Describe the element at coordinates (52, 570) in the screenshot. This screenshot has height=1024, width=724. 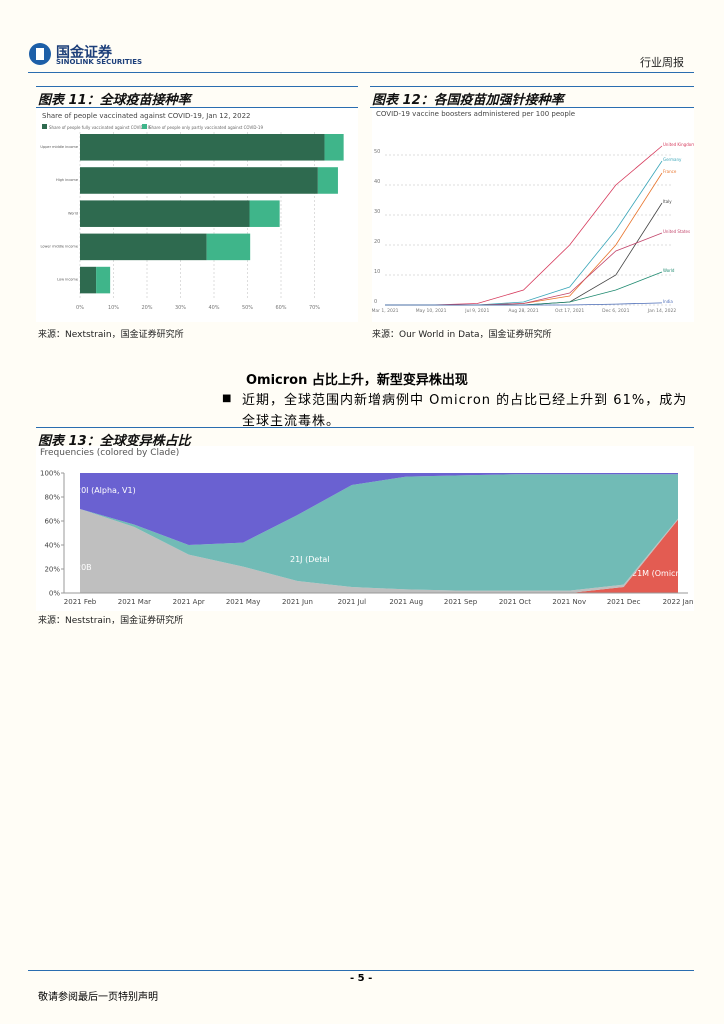
I see `y-tick-label: 20%` at that location.